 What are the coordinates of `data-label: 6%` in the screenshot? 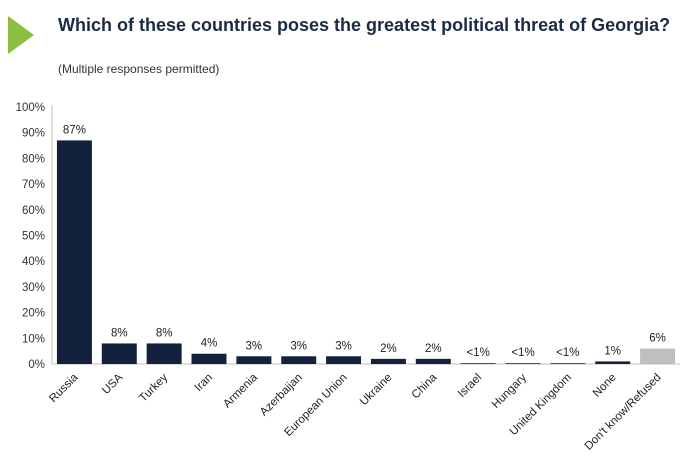 It's located at (657, 339).